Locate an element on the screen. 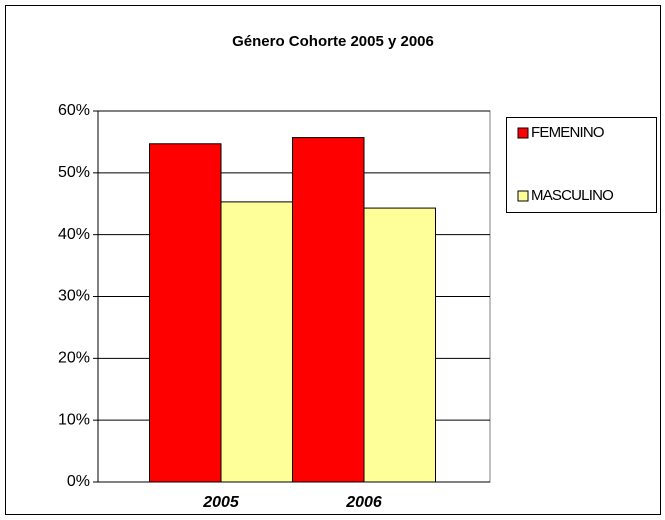 The width and height of the screenshot is (665, 520). y-tick-label: 60% is located at coordinates (74, 110).